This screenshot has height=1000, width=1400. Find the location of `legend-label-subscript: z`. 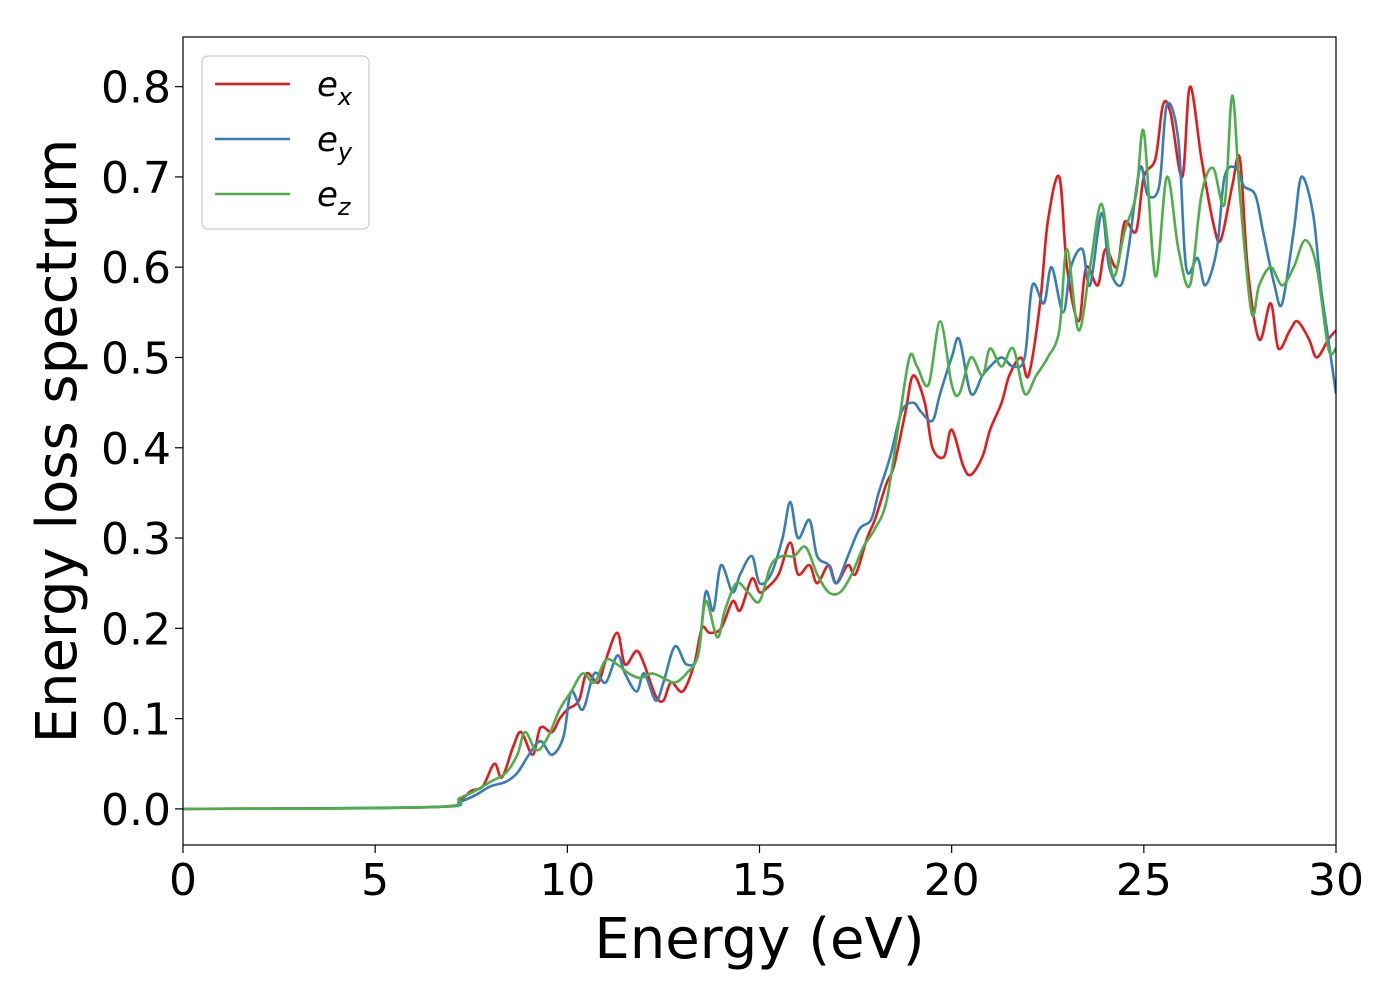

legend-label-subscript: z is located at coordinates (344, 207).